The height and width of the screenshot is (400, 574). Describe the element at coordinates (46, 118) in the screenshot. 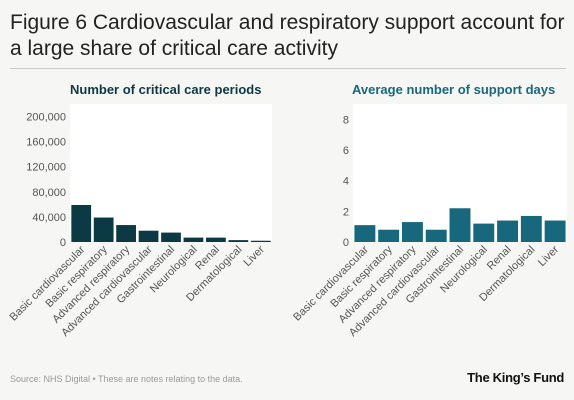

I see `y-tick-label: 200,000` at that location.